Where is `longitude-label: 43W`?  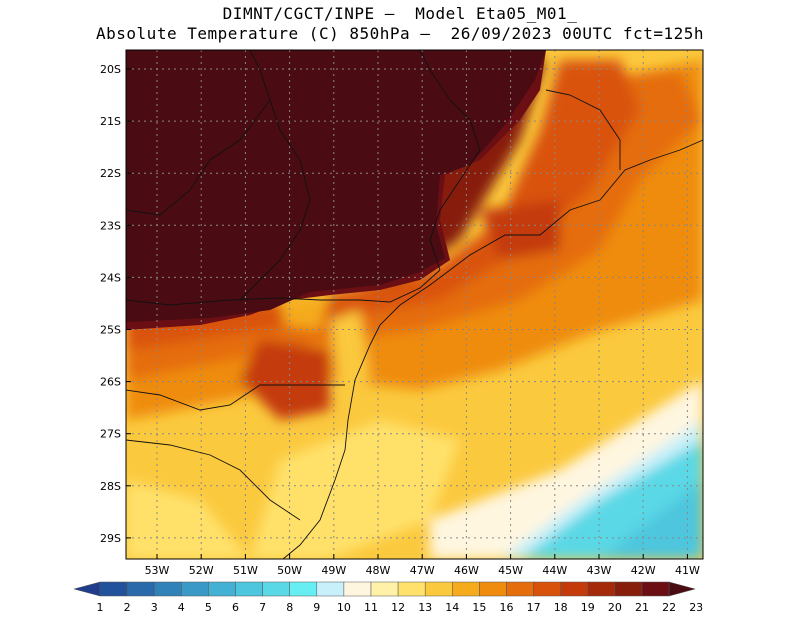
longitude-label: 43W is located at coordinates (599, 570).